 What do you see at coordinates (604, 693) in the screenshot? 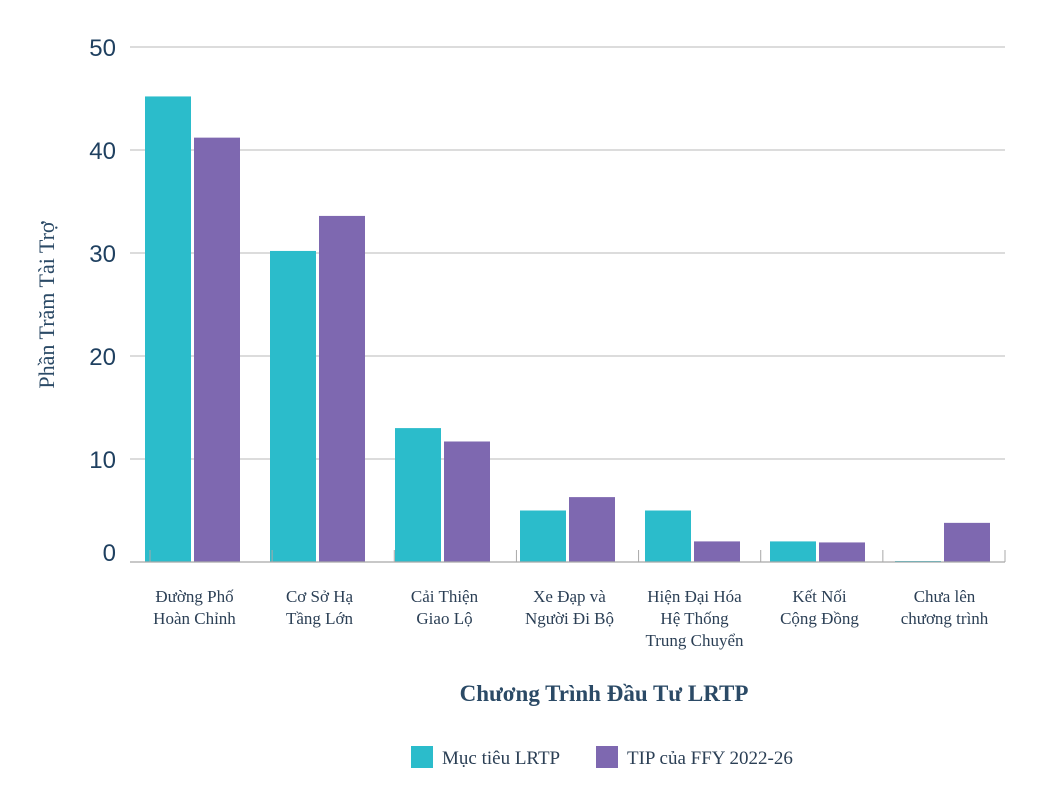
I see `x-axis-label: Chương Trình Đầu Tư LRTP` at bounding box center [604, 693].